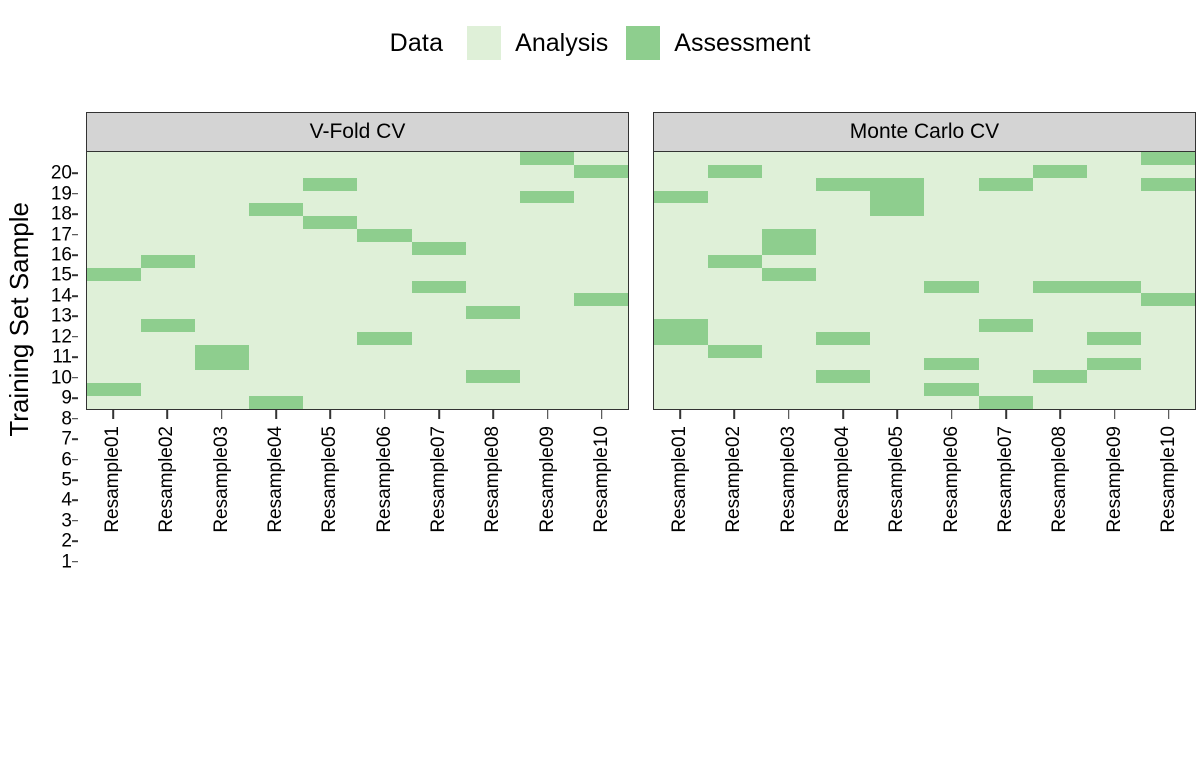  I want to click on legend-label-assessment: Assessment, so click(742, 42).